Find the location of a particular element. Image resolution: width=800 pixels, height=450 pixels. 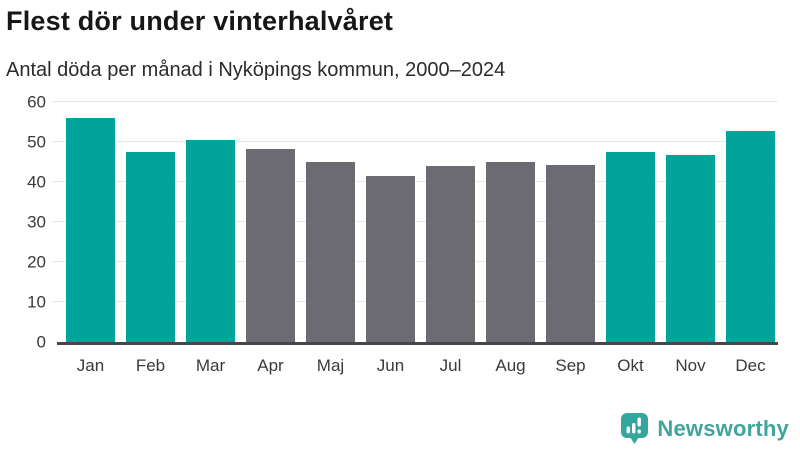

x-label-jun: Jun is located at coordinates (390, 365).